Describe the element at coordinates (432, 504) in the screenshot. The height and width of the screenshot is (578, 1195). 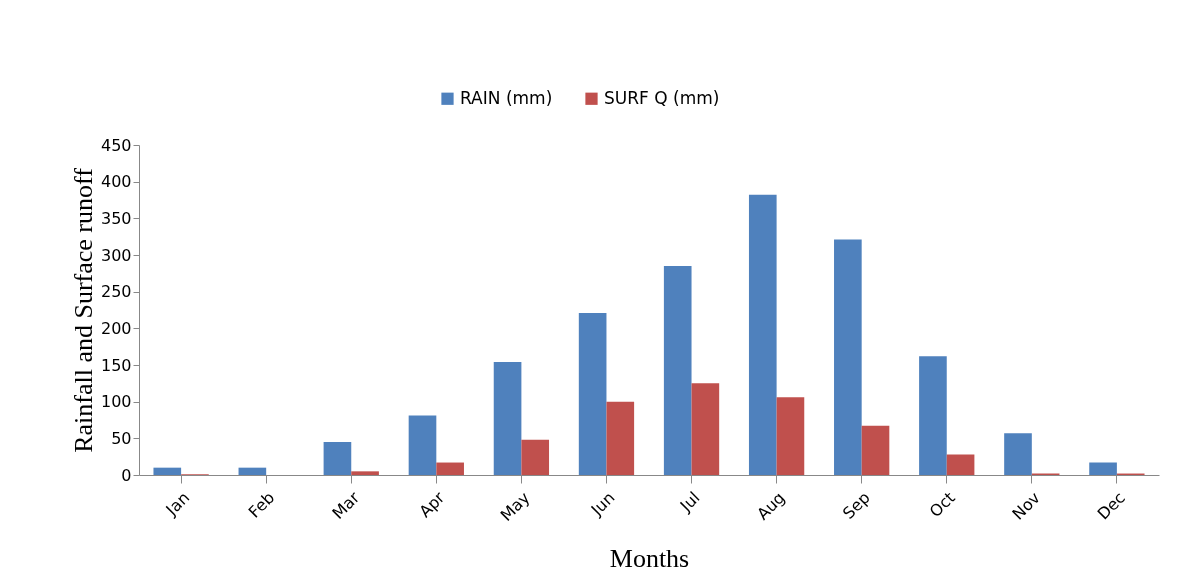
I see `x-tick-label: Apr` at that location.